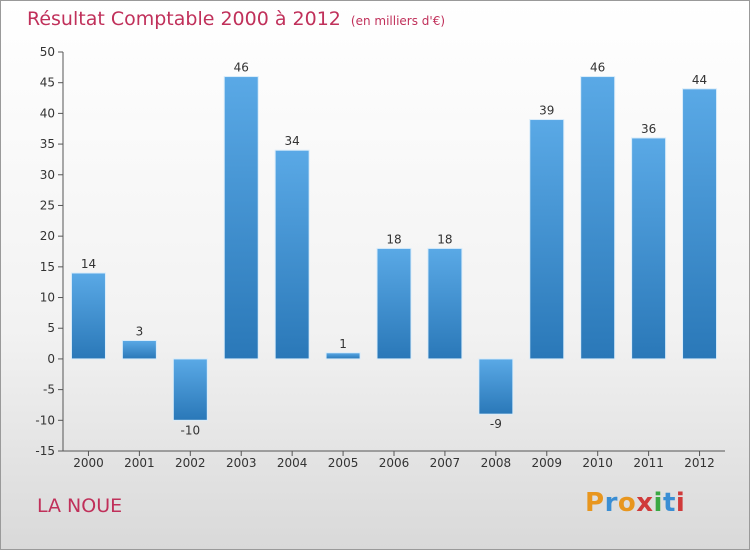 The height and width of the screenshot is (550, 750). Describe the element at coordinates (49, 390) in the screenshot. I see `y-tick-label: -5` at that location.